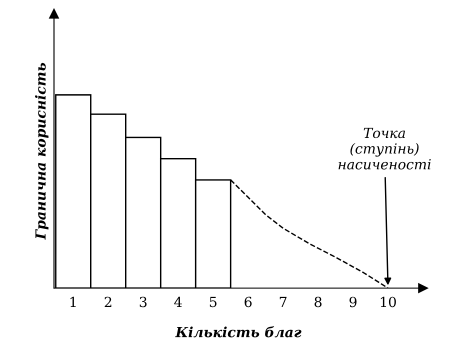  I want to click on x-tick-label: 6, so click(248, 302).